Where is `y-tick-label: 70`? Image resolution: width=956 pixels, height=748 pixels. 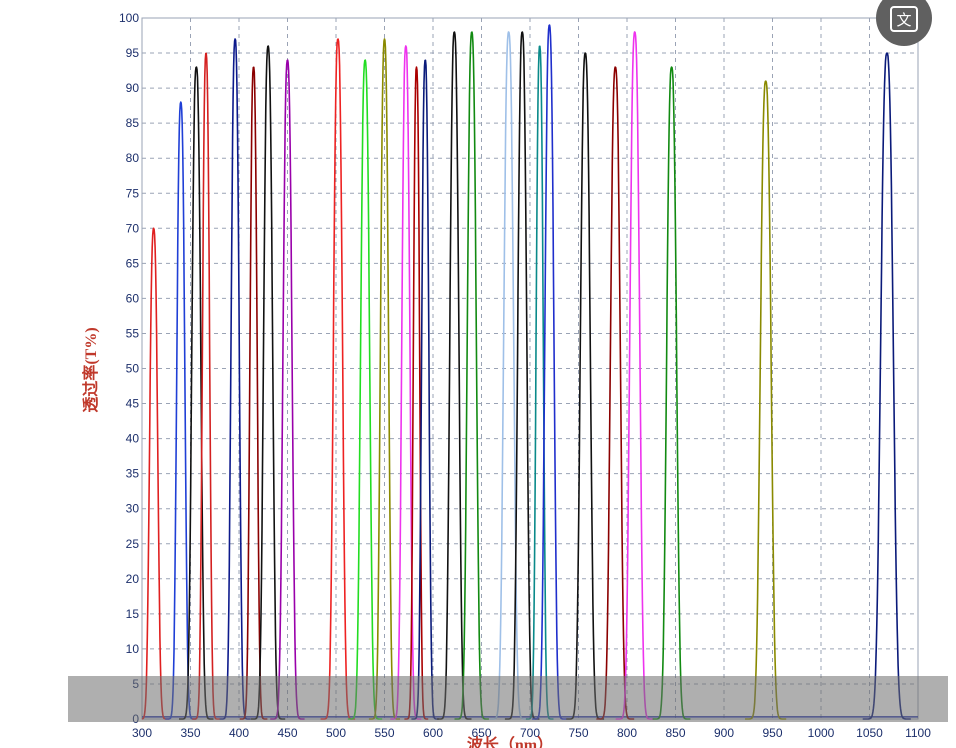
y-tick-label: 70 is located at coordinates (133, 228).